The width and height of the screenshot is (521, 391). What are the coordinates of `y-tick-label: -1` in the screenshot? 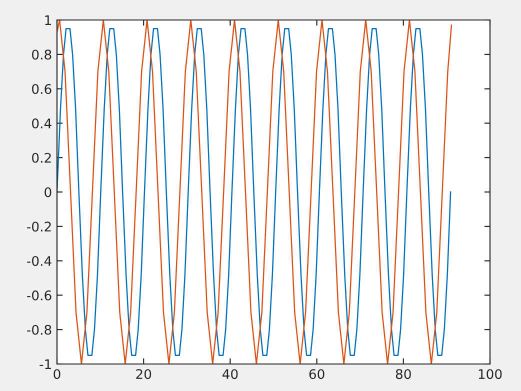 It's located at (45, 364).